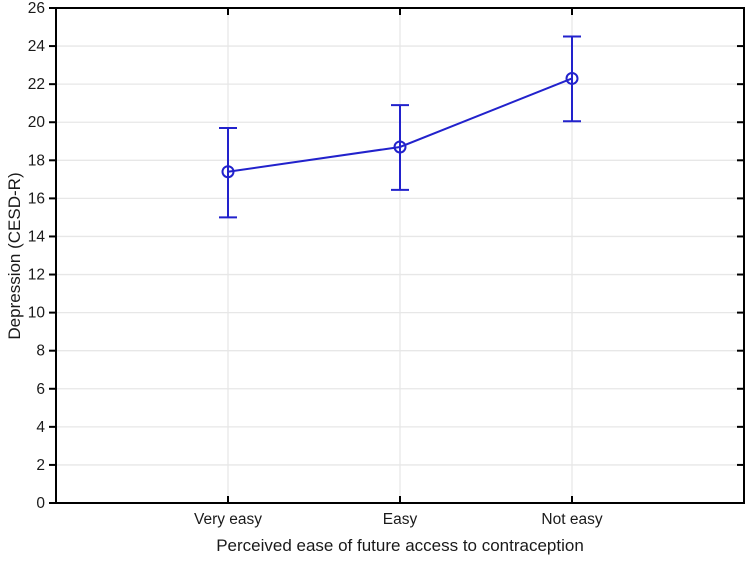 The image size is (750, 563). Describe the element at coordinates (40, 389) in the screenshot. I see `y-tick-label: 6` at that location.